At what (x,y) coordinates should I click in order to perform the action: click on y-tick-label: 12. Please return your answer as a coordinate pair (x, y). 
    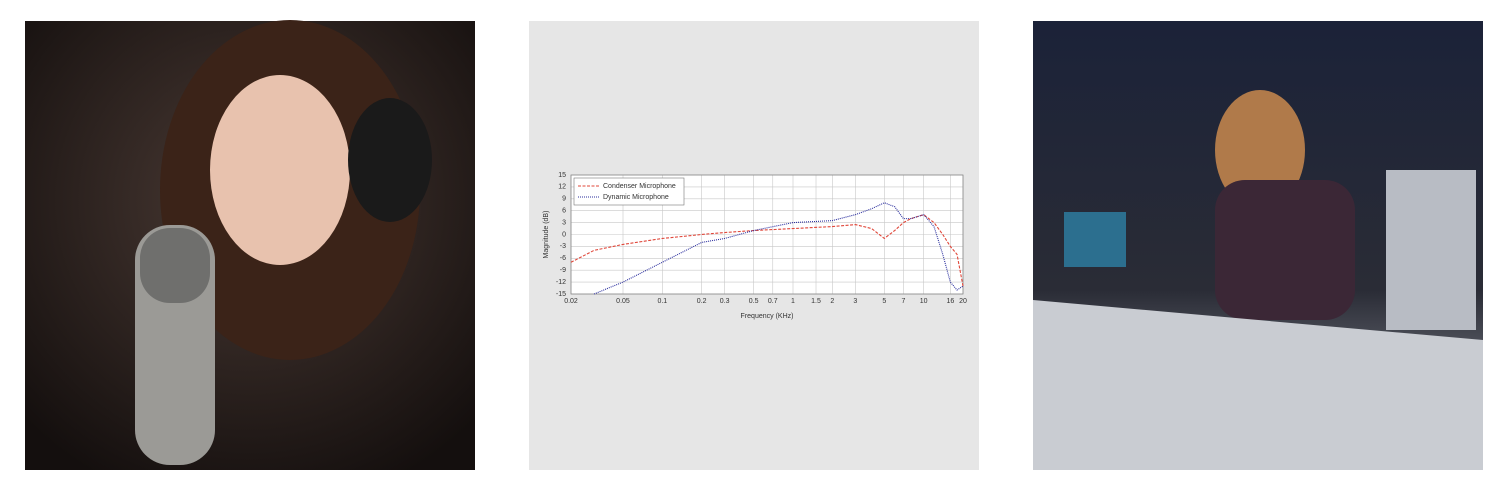
    Looking at the image, I should click on (562, 187).